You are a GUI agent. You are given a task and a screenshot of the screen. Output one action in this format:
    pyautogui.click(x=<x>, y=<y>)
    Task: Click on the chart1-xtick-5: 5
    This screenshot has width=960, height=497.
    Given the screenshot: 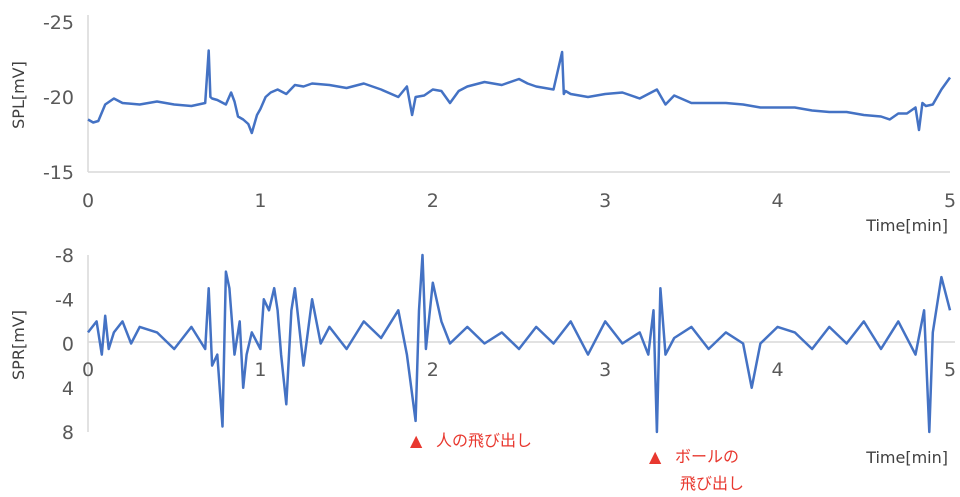 What is the action you would take?
    pyautogui.click(x=950, y=370)
    